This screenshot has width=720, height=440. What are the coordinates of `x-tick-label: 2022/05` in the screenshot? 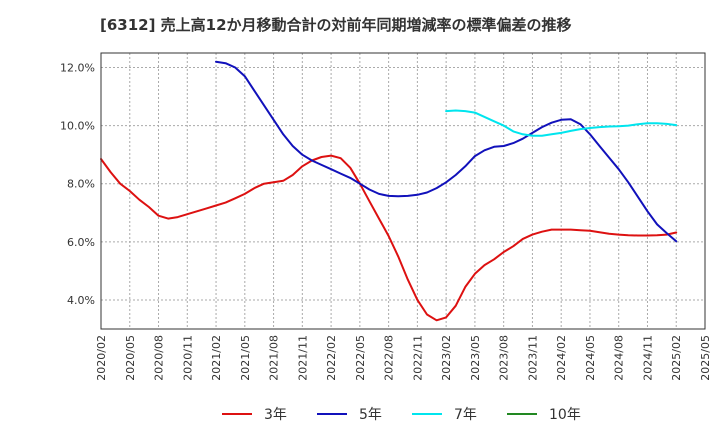 It's located at (360, 358).